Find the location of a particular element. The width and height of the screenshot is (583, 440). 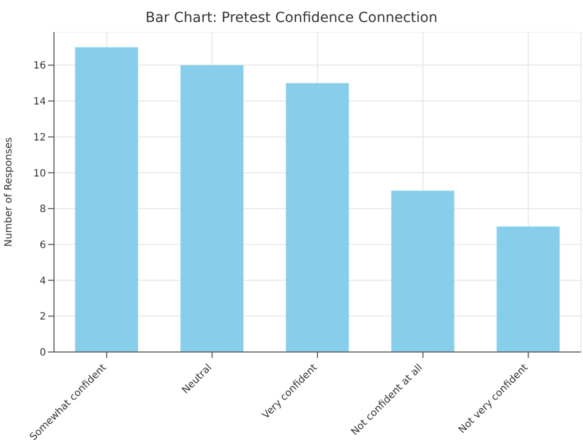

y-tick-label: 10 is located at coordinates (39, 174).